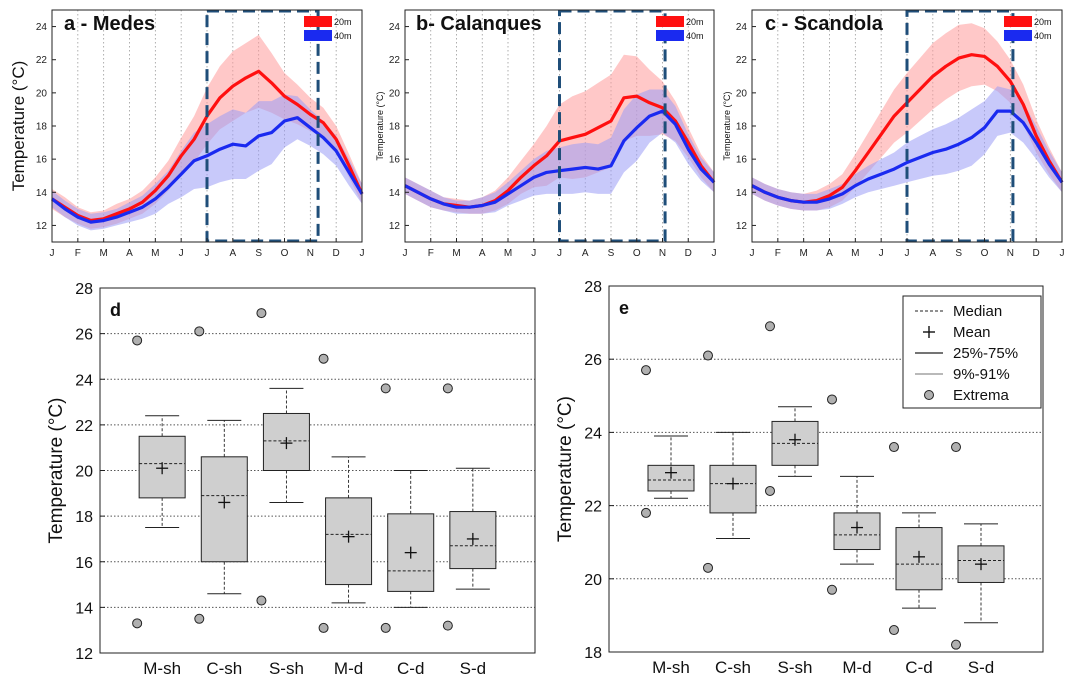  I want to click on legend-label: 25%-75%, so click(985, 353).